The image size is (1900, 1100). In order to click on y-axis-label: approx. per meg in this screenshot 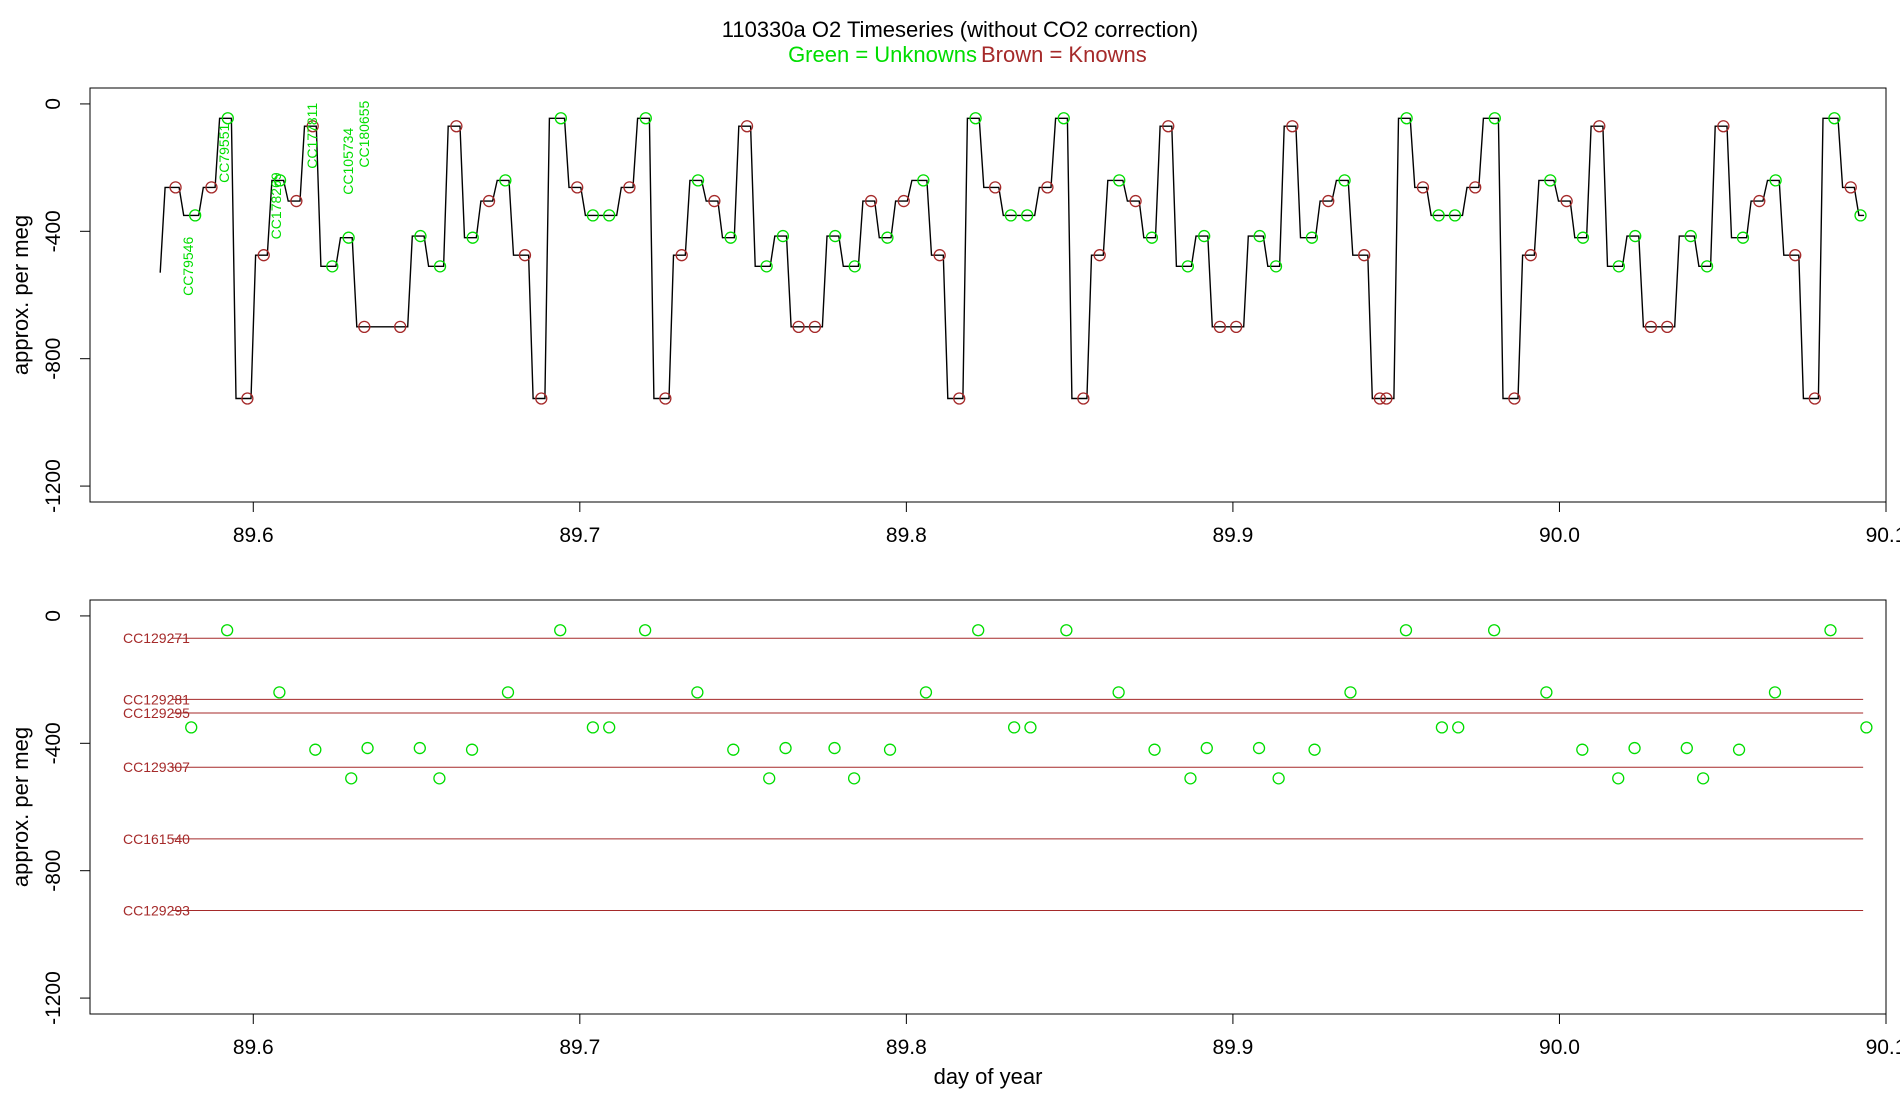, I will do `click(20, 295)`.